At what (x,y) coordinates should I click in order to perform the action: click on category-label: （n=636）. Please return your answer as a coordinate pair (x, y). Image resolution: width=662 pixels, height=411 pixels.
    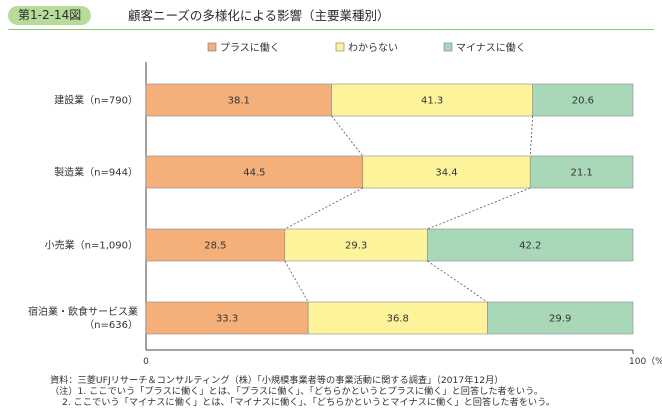
    Looking at the image, I should click on (111, 325).